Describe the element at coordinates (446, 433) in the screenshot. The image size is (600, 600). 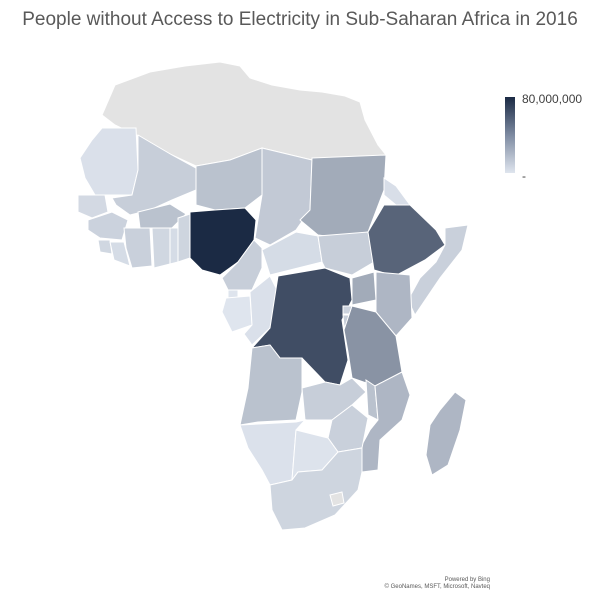
I see `region-madagascar` at that location.